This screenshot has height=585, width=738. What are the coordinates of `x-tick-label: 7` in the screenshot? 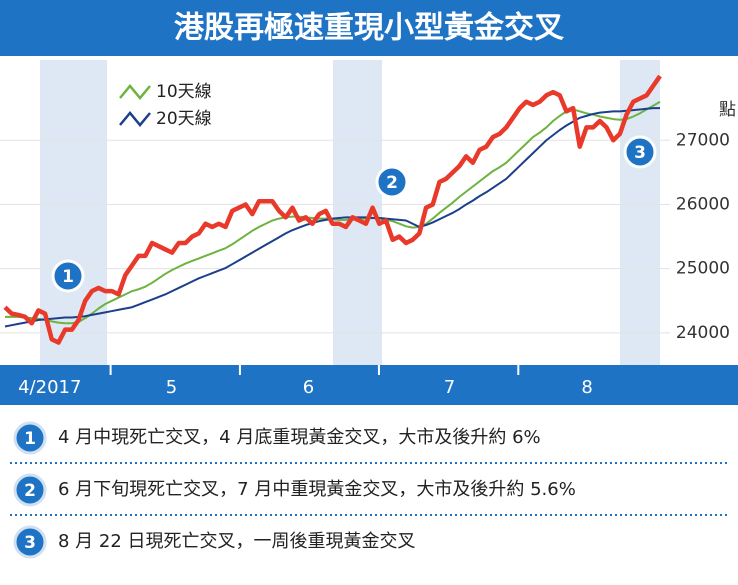 It's located at (449, 387).